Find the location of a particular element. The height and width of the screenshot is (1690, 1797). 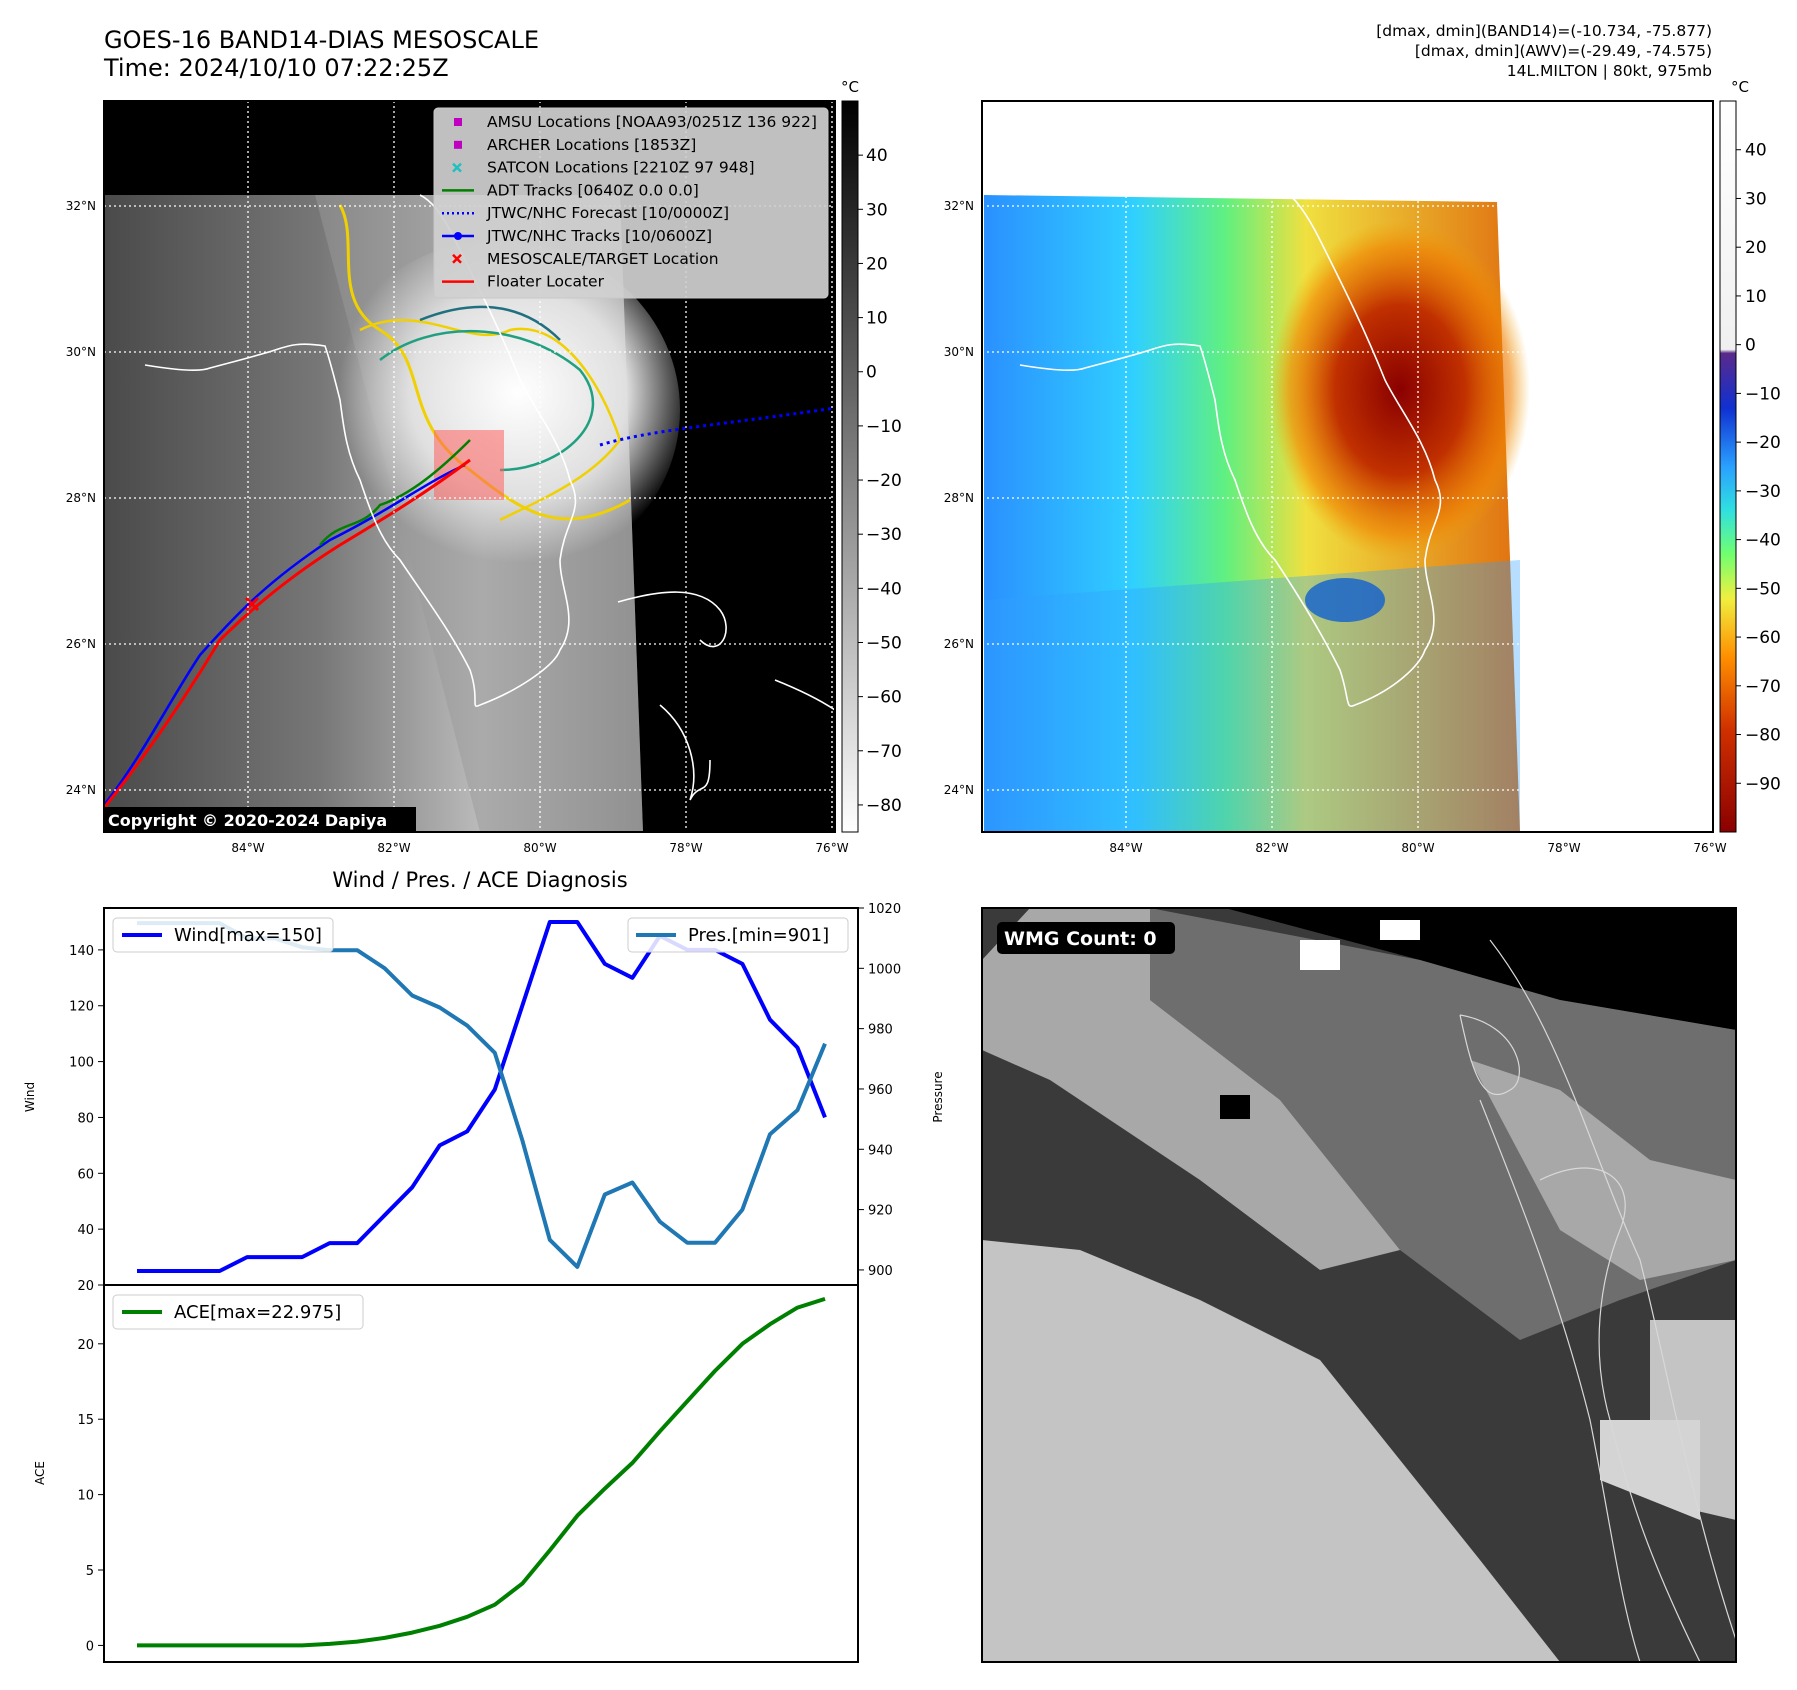

wind-tick-label: 140 is located at coordinates (81, 951).